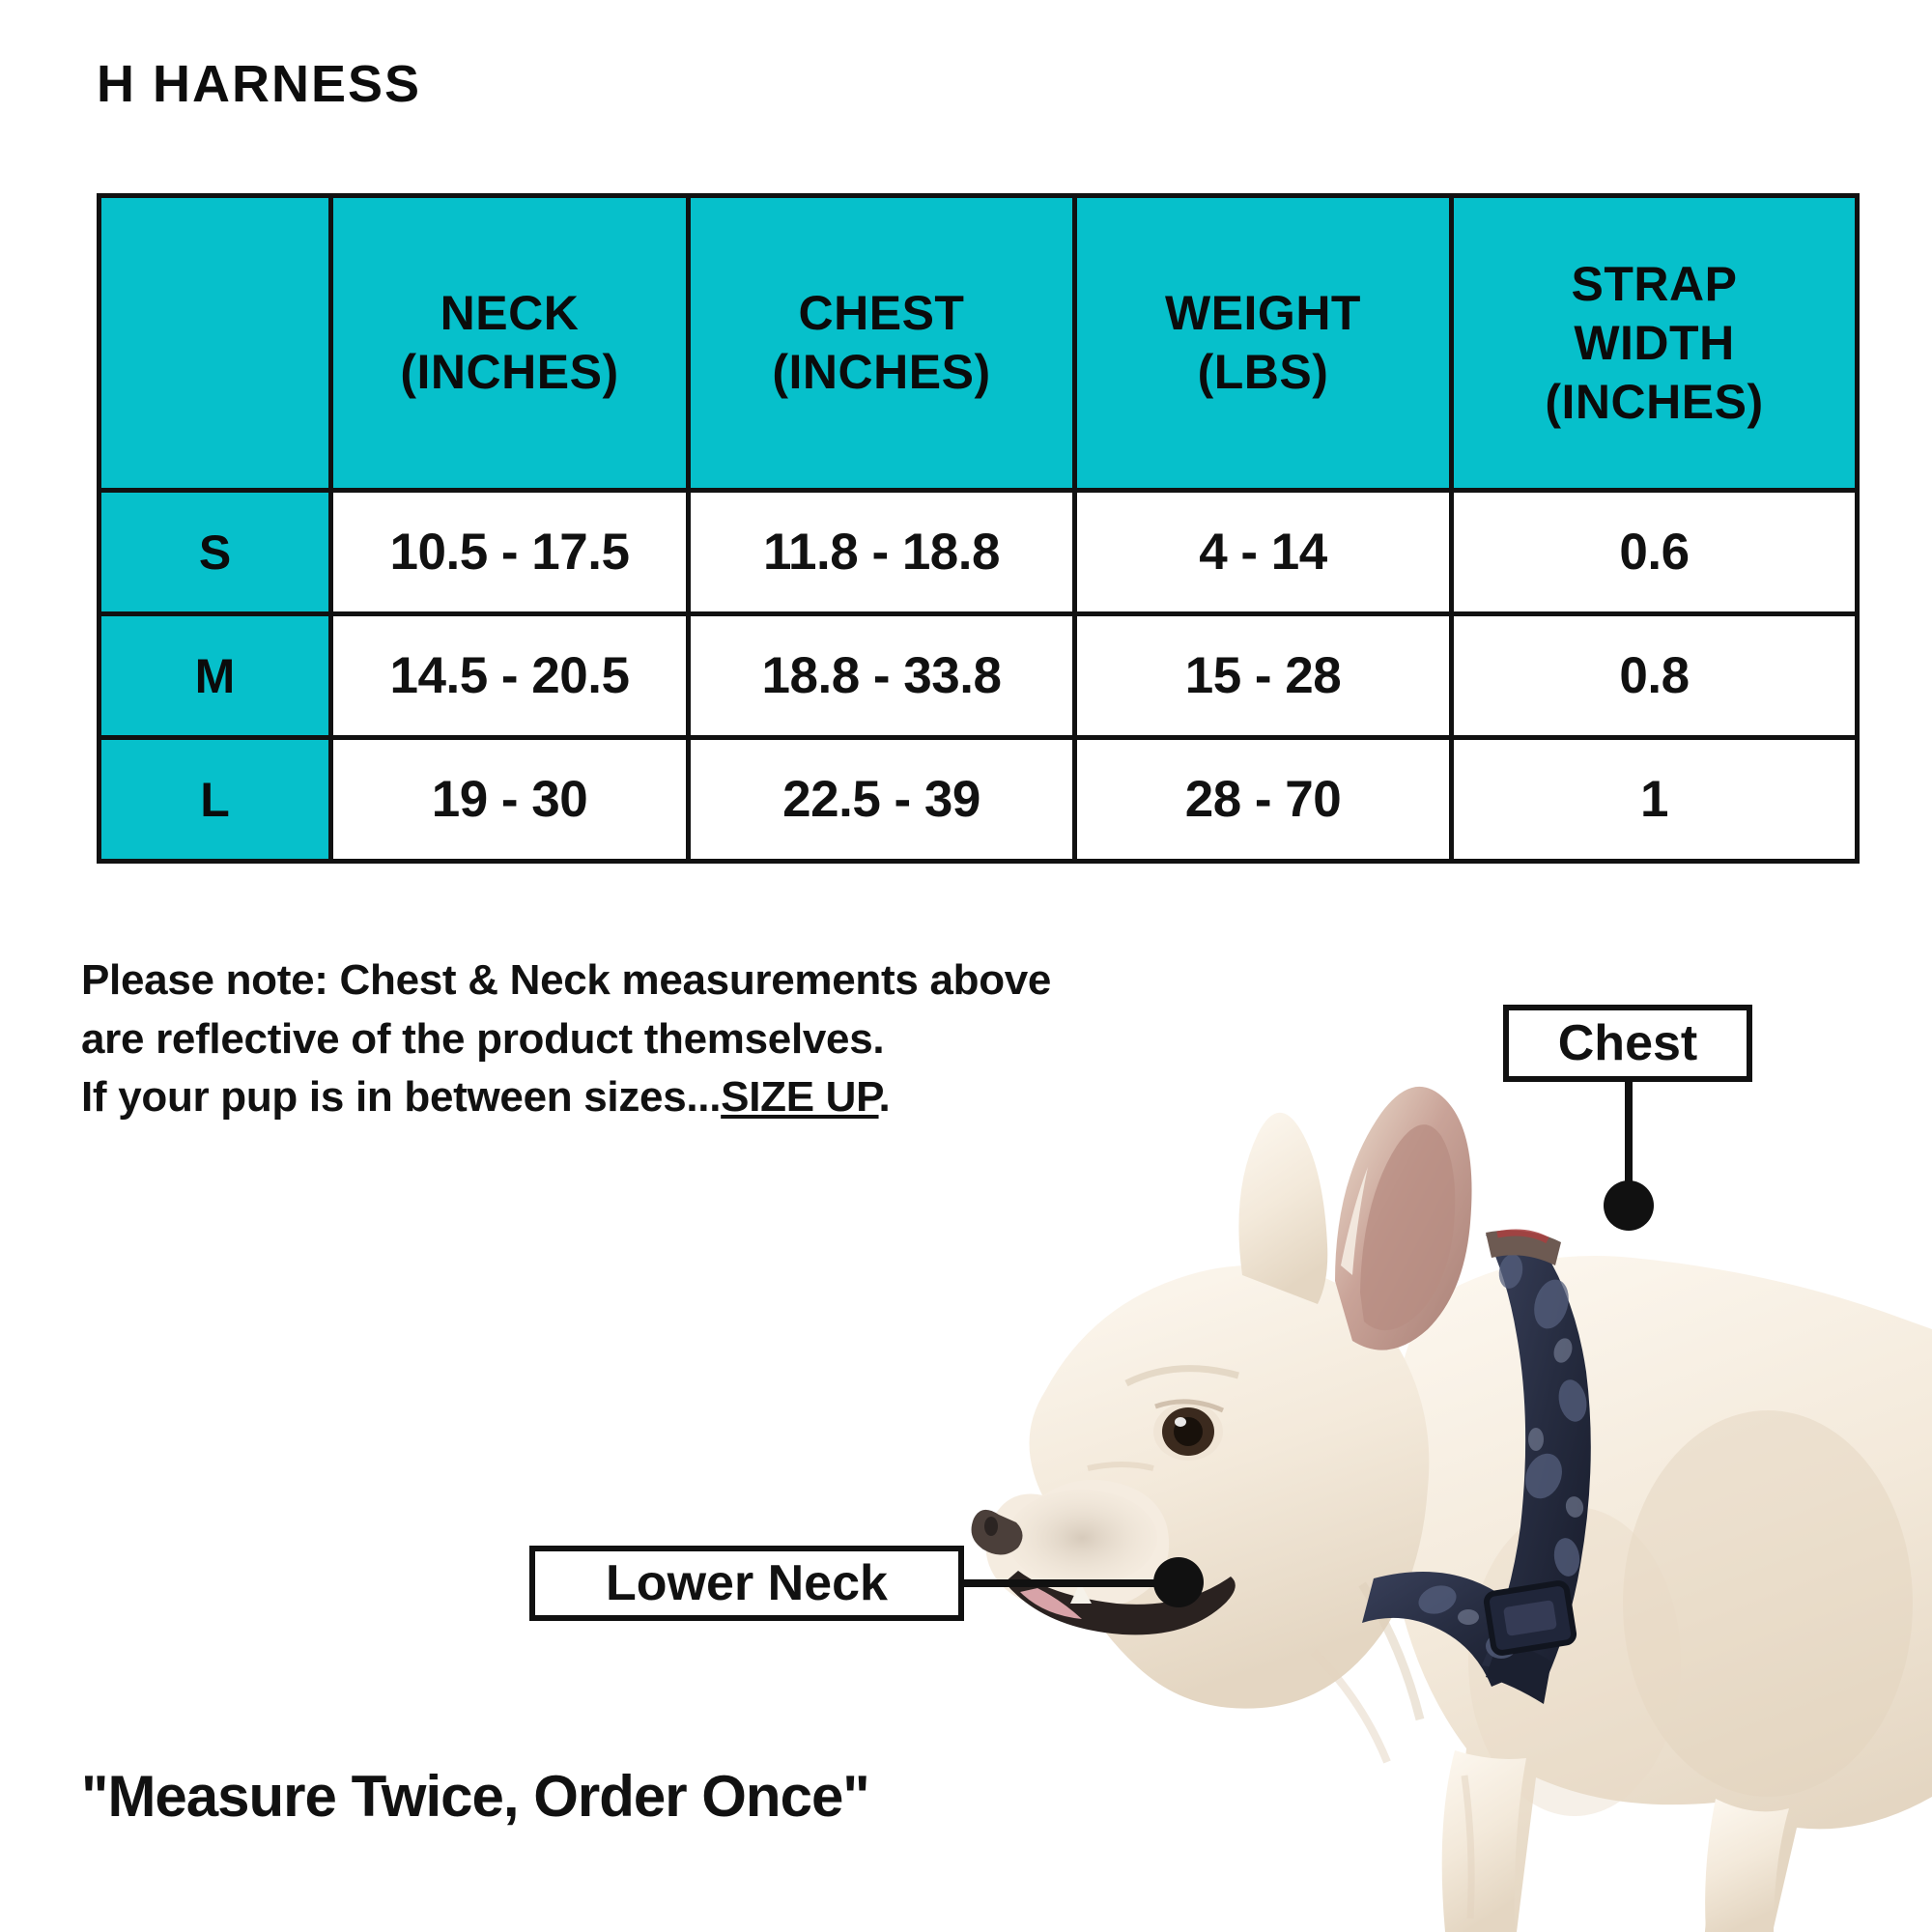  What do you see at coordinates (510, 343) in the screenshot?
I see `header-cell-neck: NECK (INCHES)` at bounding box center [510, 343].